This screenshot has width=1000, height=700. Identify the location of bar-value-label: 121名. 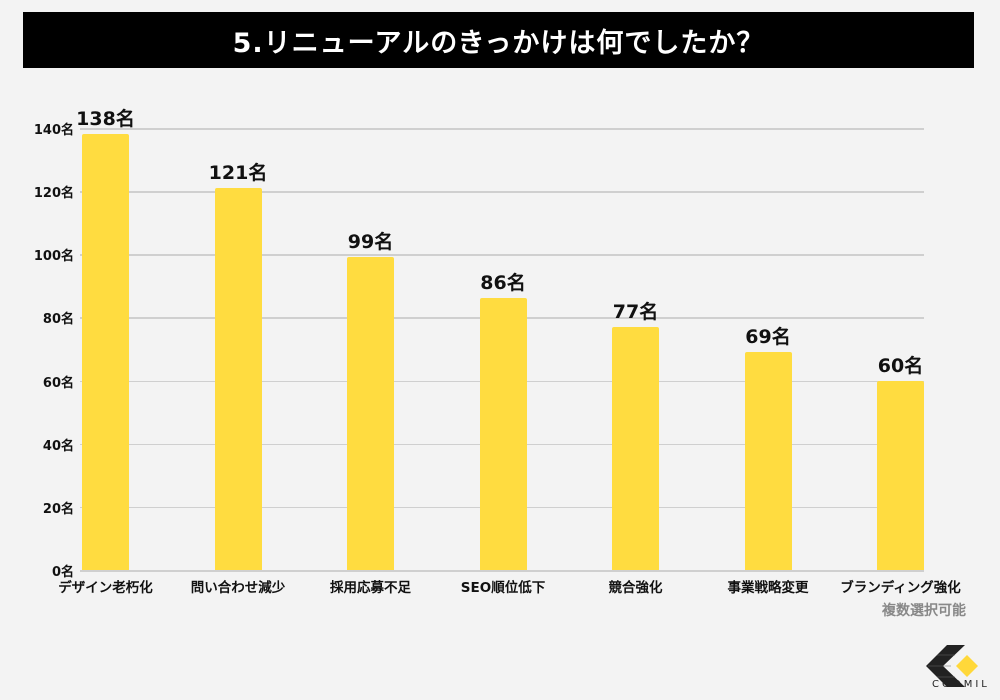
(238, 172).